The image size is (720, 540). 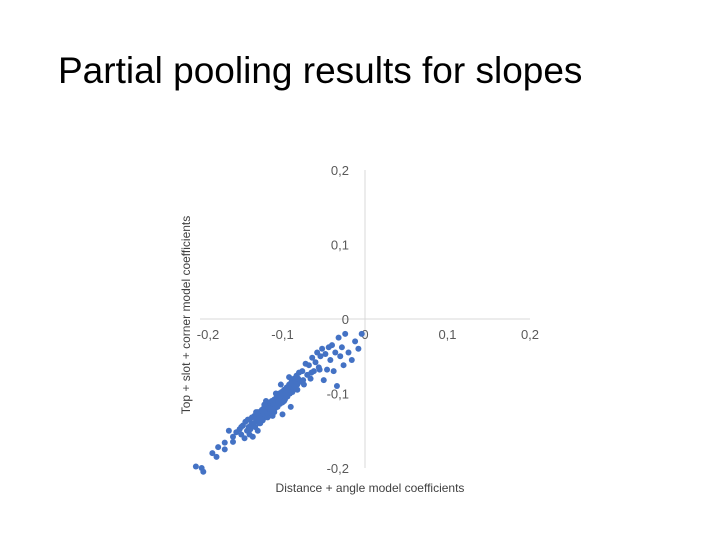 I want to click on slide-title: Partial pooling results for slopes, so click(x=320, y=70).